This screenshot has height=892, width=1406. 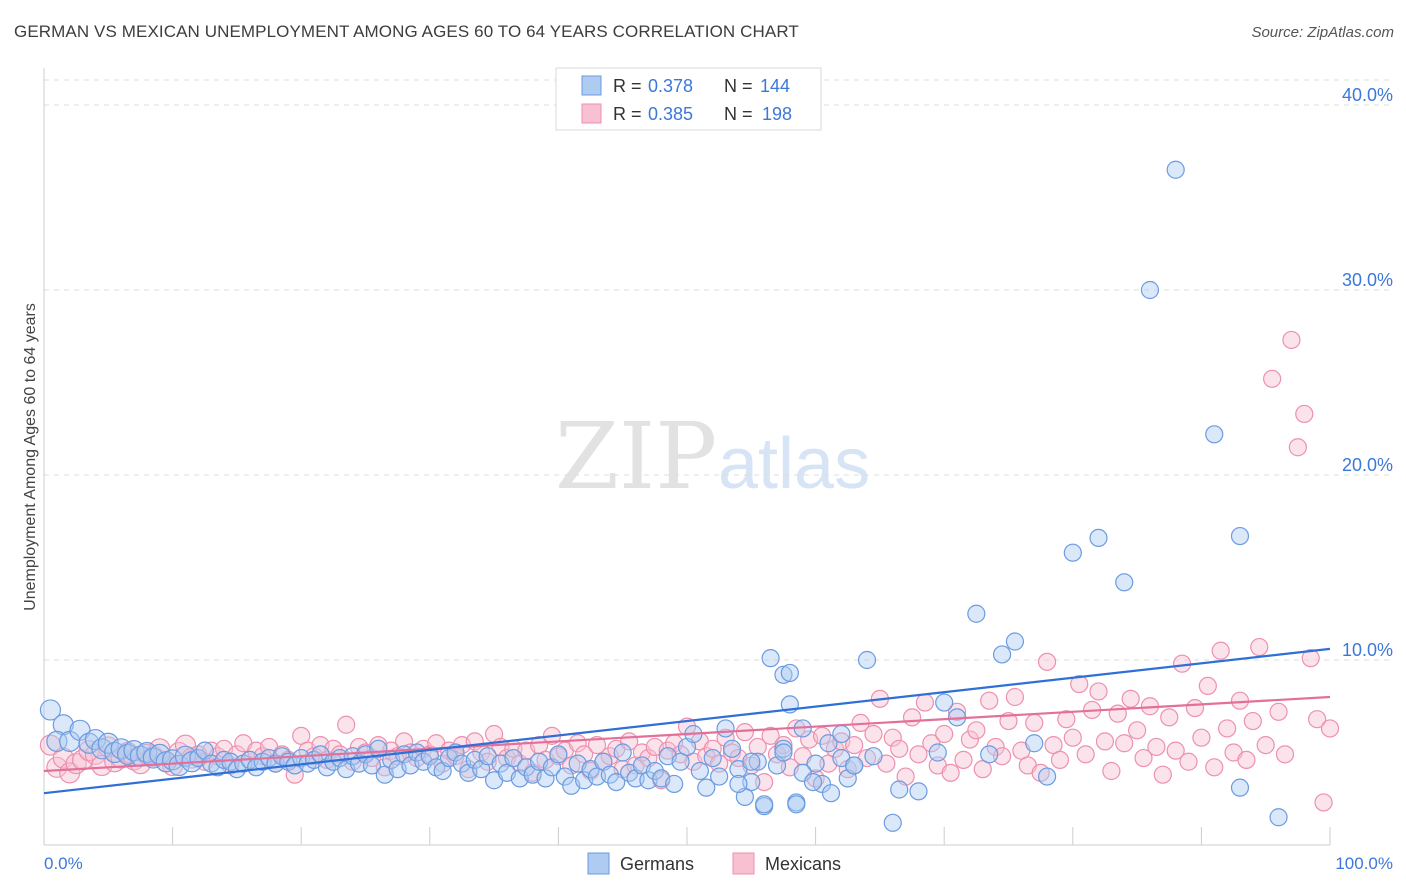 I want to click on y-axis-label: Unemployment Among Ages 60 to 64 years, so click(x=30, y=457).